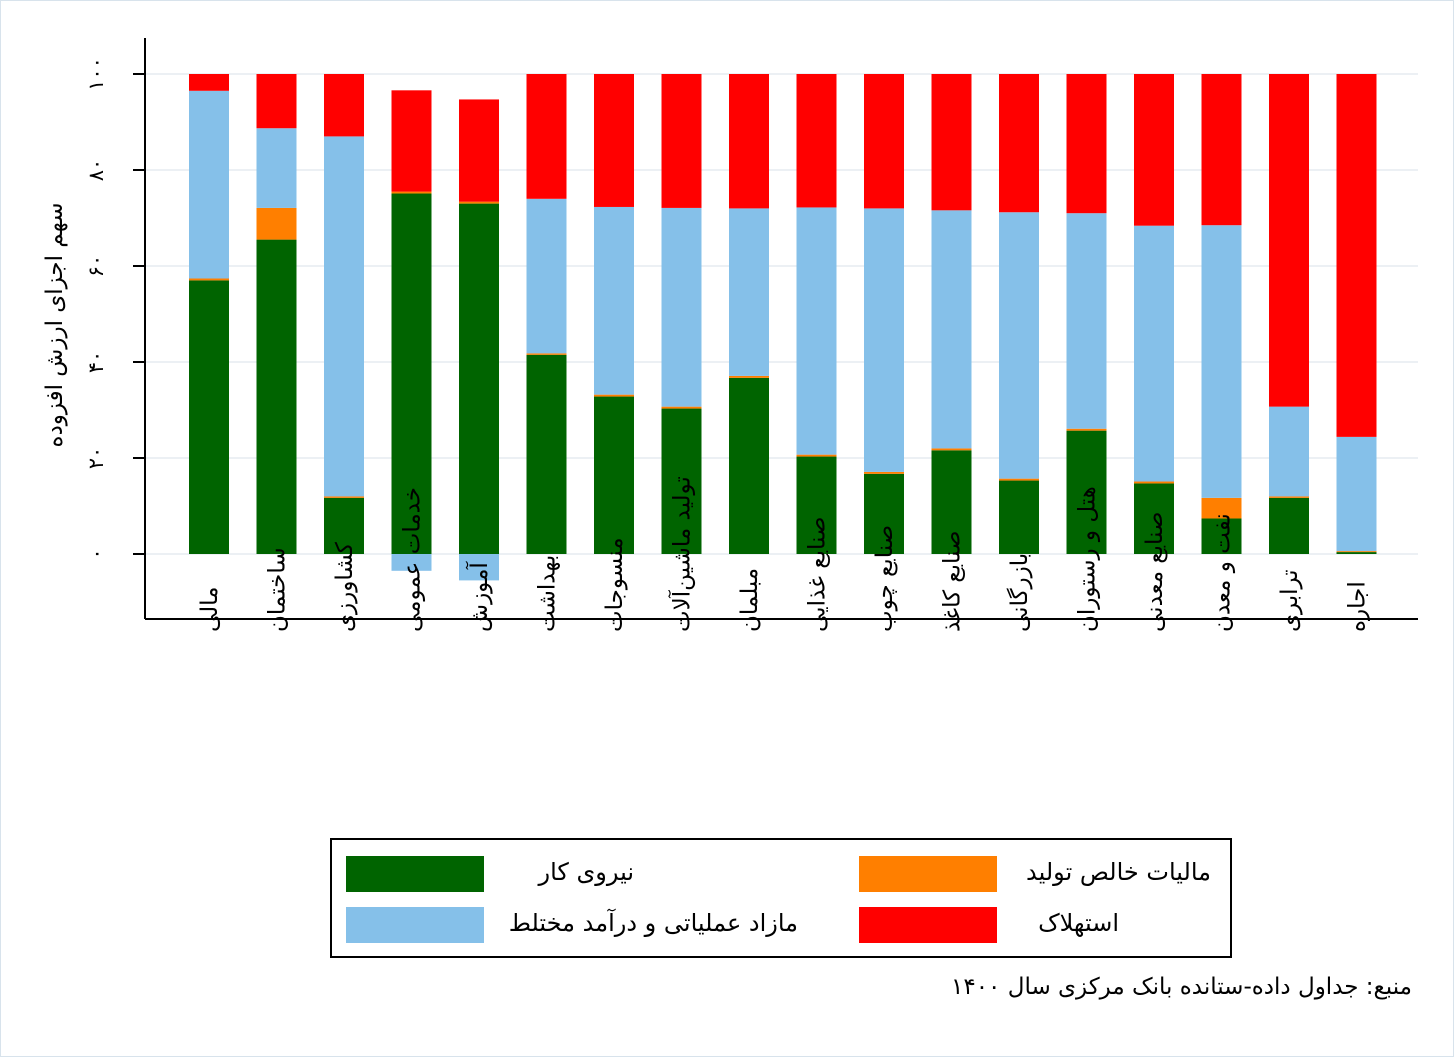 Image resolution: width=1456 pixels, height=1059 pixels. What do you see at coordinates (548, 593) in the screenshot?
I see `x-tick-label-5: بهداشت` at bounding box center [548, 593].